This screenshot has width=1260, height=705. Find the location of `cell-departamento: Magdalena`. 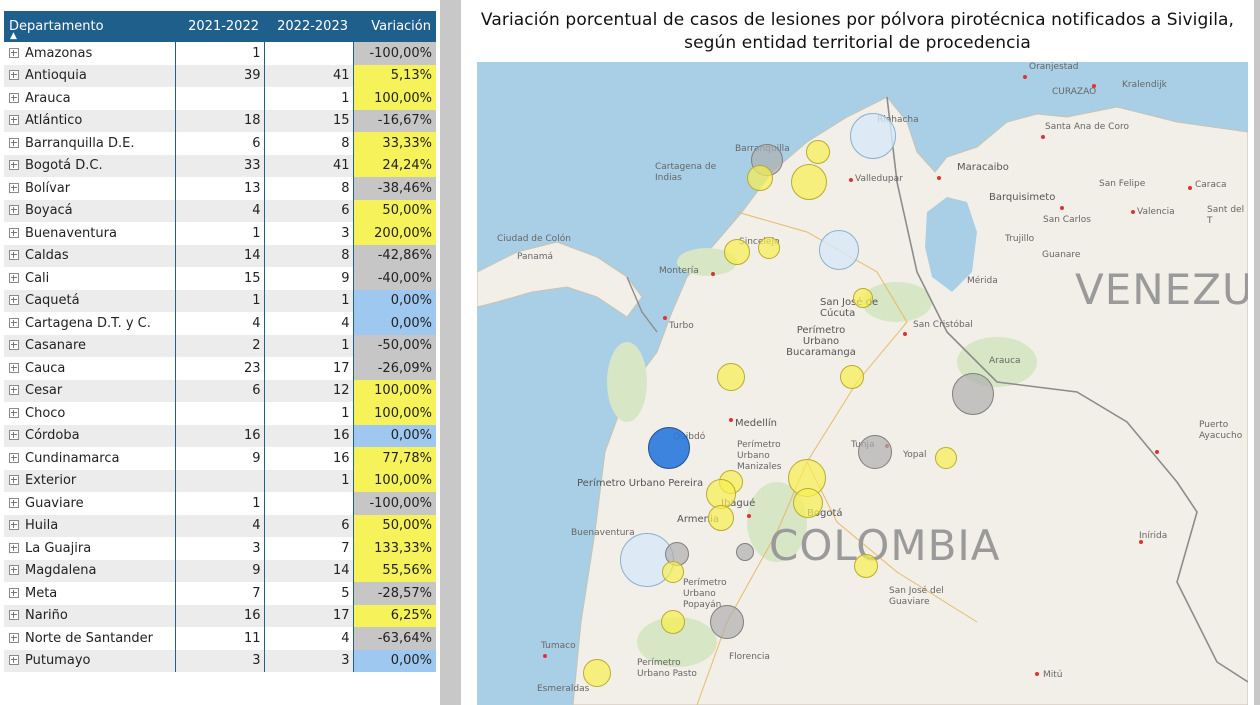

cell-departamento: Magdalena is located at coordinates (90, 570).